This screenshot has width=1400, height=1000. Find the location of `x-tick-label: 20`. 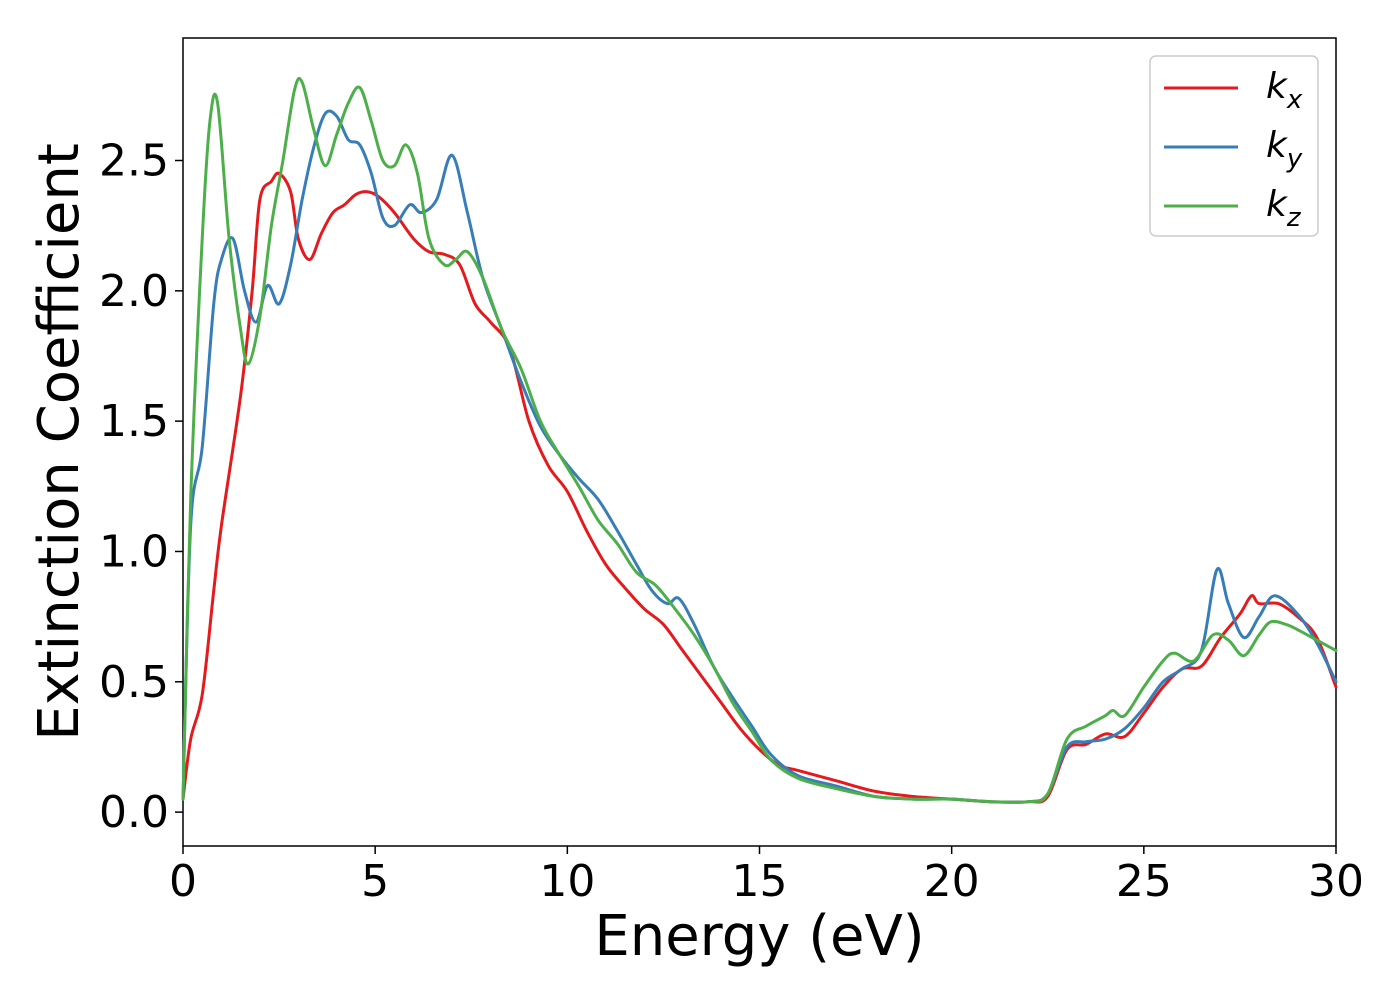

x-tick-label: 20 is located at coordinates (952, 881).